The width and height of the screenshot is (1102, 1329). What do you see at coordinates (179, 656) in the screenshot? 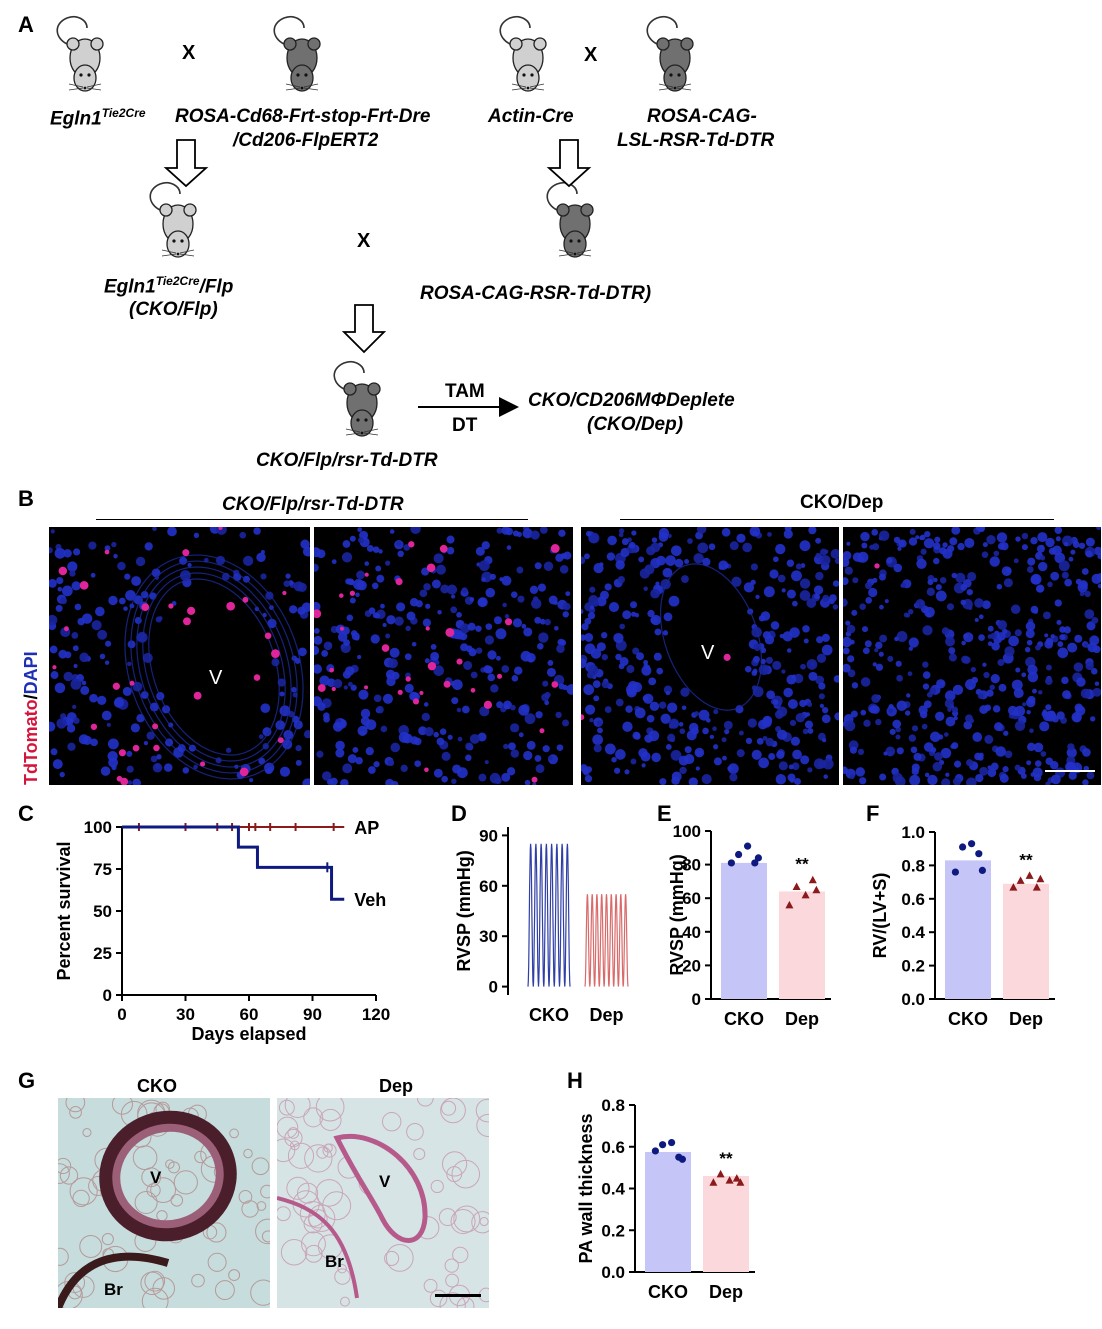
I see `micrograph-control-vessel: V` at bounding box center [179, 656].